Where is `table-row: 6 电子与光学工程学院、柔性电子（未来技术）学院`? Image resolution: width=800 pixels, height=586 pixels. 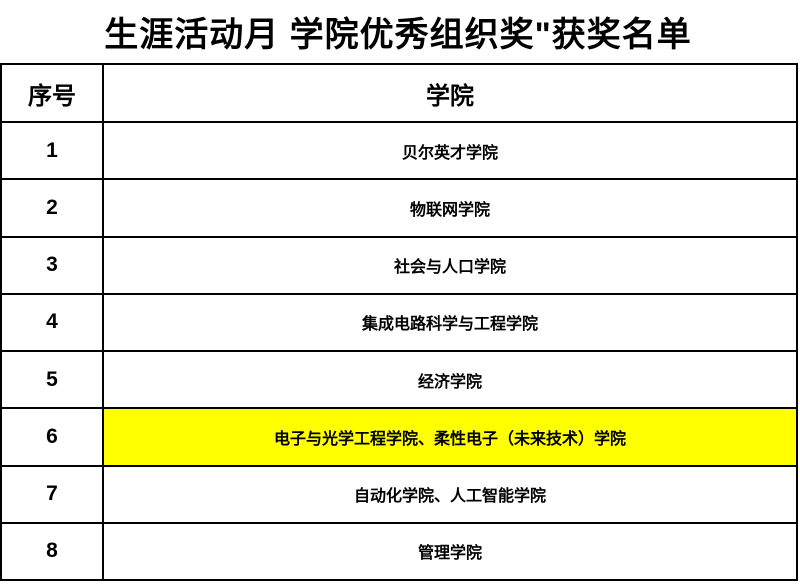 table-row: 6 电子与光学工程学院、柔性电子（未来技术）学院 is located at coordinates (399, 437).